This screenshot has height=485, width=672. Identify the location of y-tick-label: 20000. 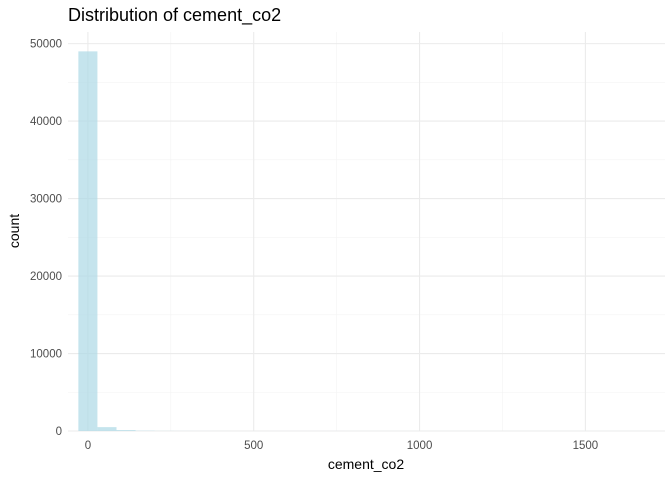
(46, 277).